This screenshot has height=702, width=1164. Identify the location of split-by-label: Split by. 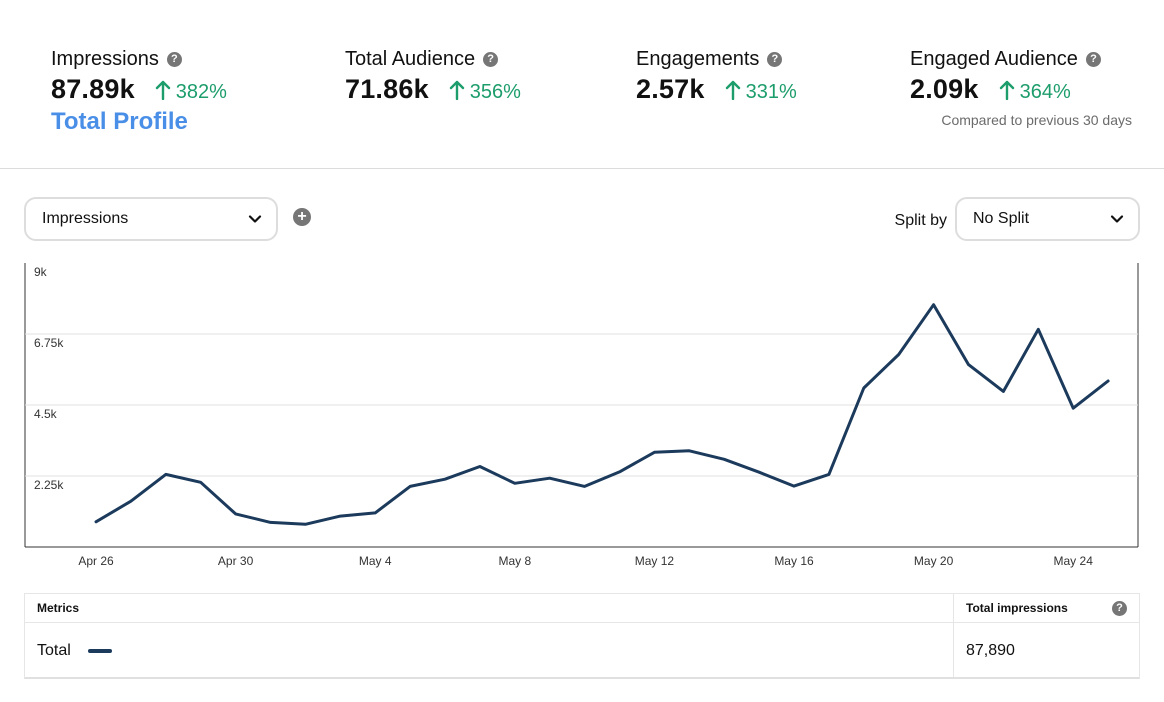
(920, 220).